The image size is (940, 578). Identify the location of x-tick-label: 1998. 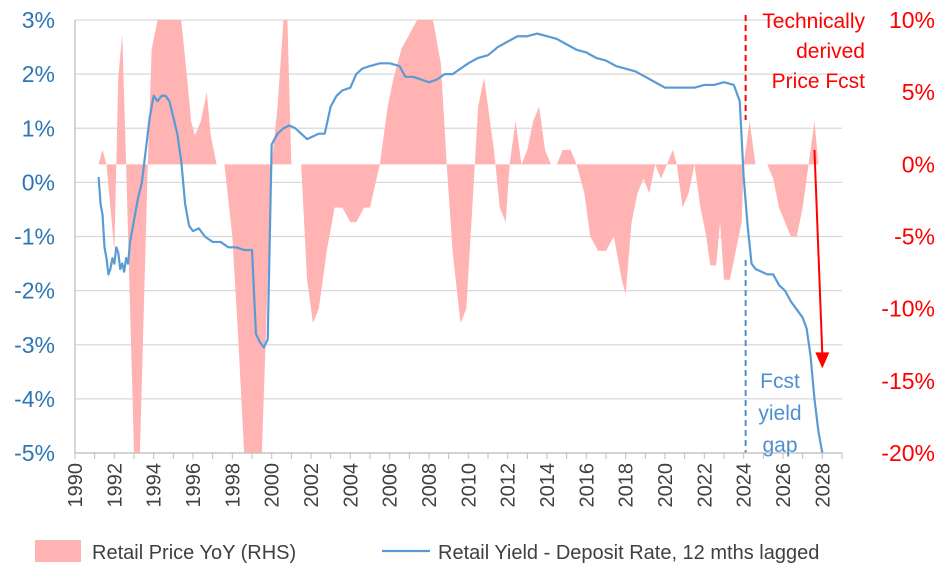
(233, 485).